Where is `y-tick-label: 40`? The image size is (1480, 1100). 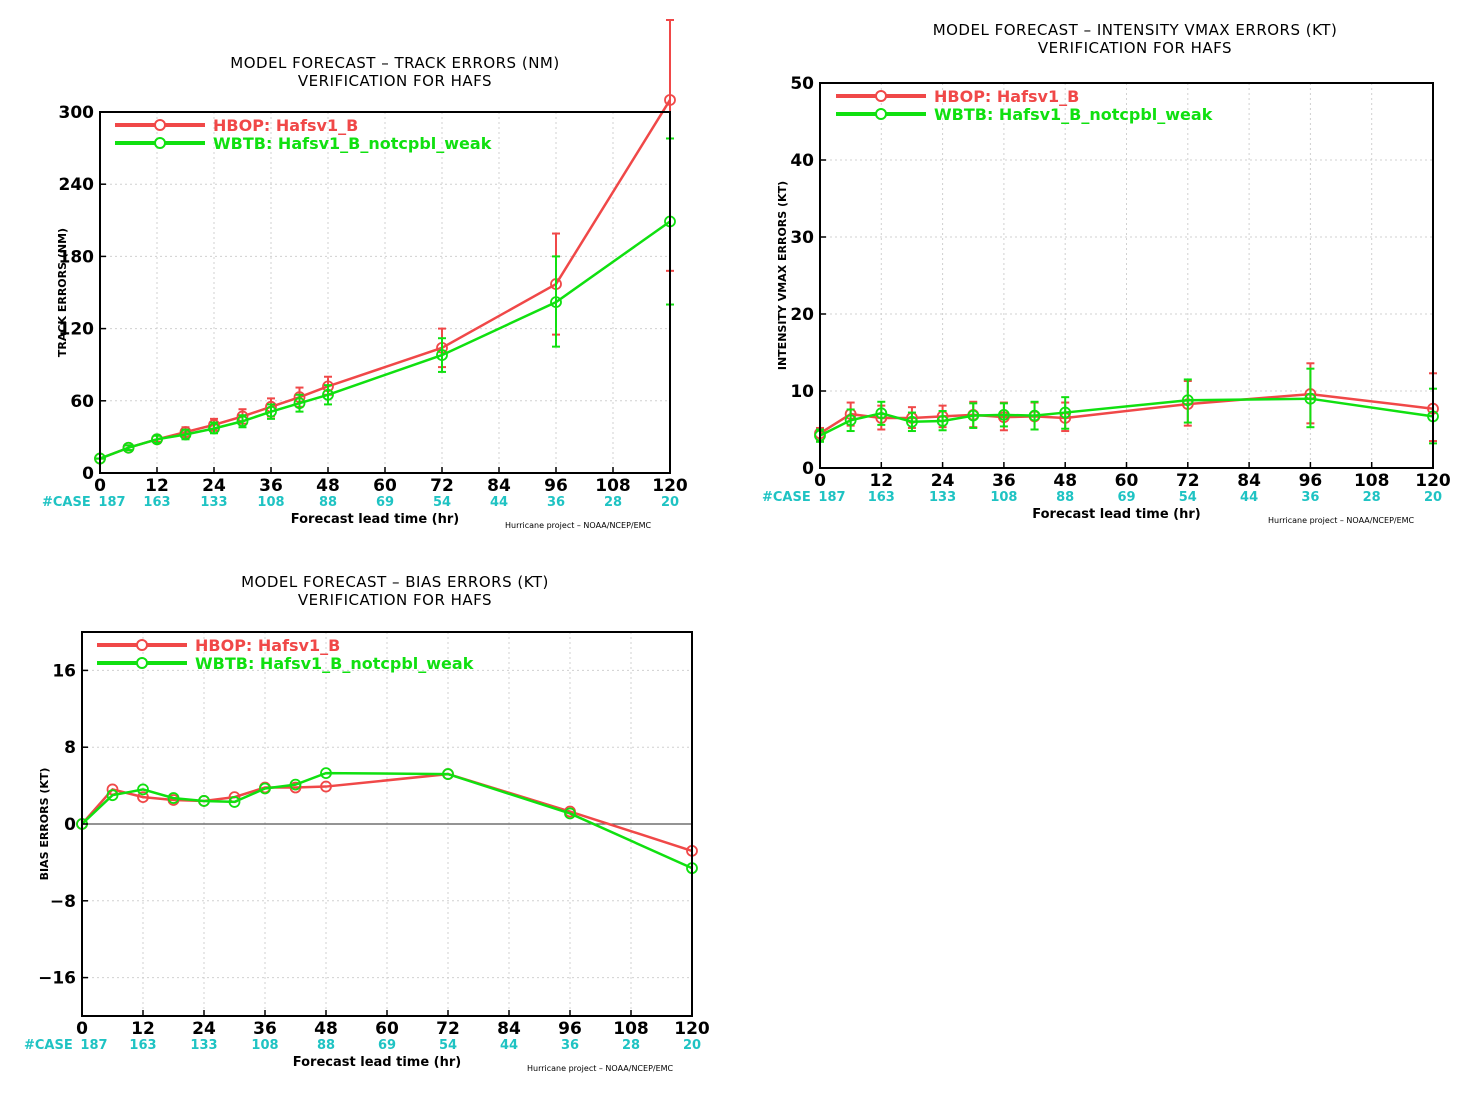 y-tick-label: 40 is located at coordinates (802, 161).